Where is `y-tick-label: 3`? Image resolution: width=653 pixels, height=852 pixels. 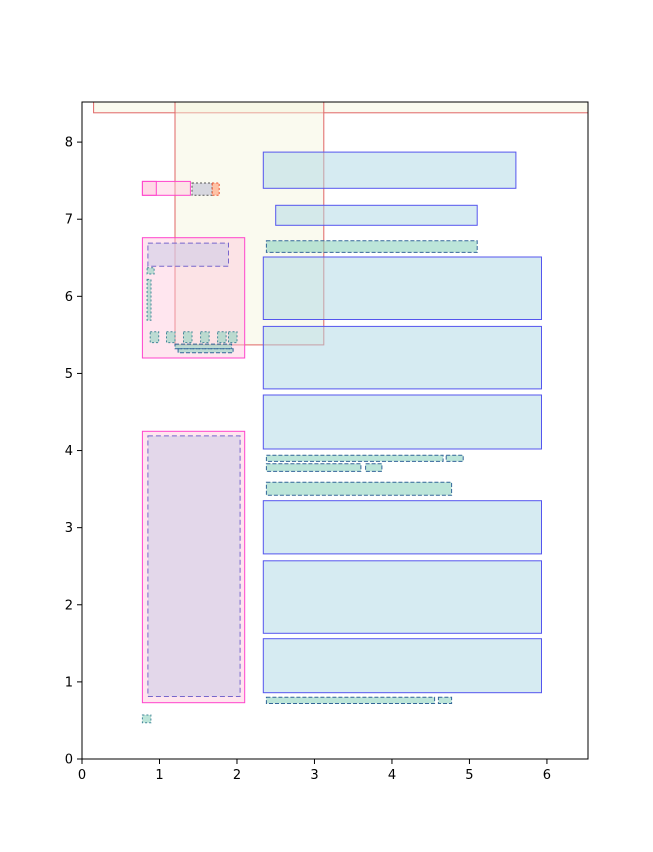 y-tick-label: 3 is located at coordinates (69, 528).